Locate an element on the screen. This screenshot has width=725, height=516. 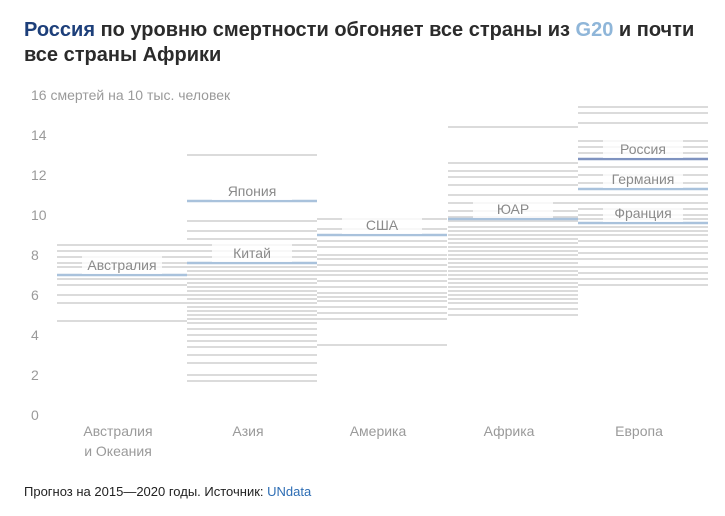
y-tick-label: 8 is located at coordinates (35, 255).